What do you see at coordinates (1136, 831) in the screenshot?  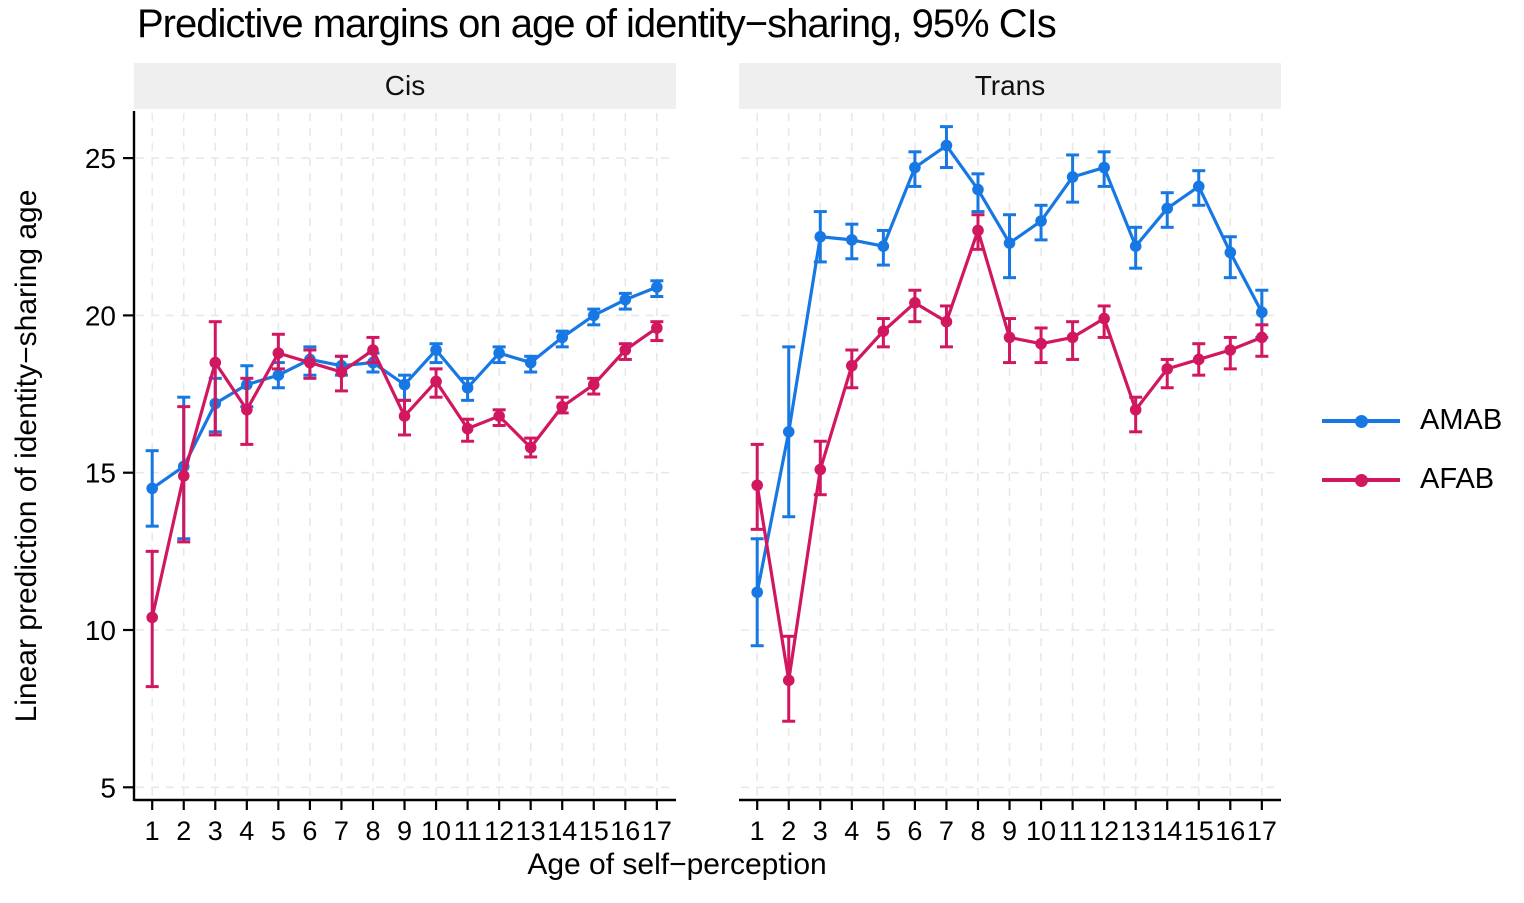 I see `trans-x-tick-label: 13` at bounding box center [1136, 831].